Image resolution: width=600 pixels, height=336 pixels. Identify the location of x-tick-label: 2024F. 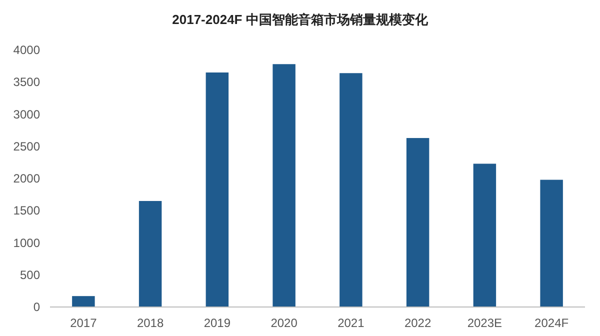
(551, 323).